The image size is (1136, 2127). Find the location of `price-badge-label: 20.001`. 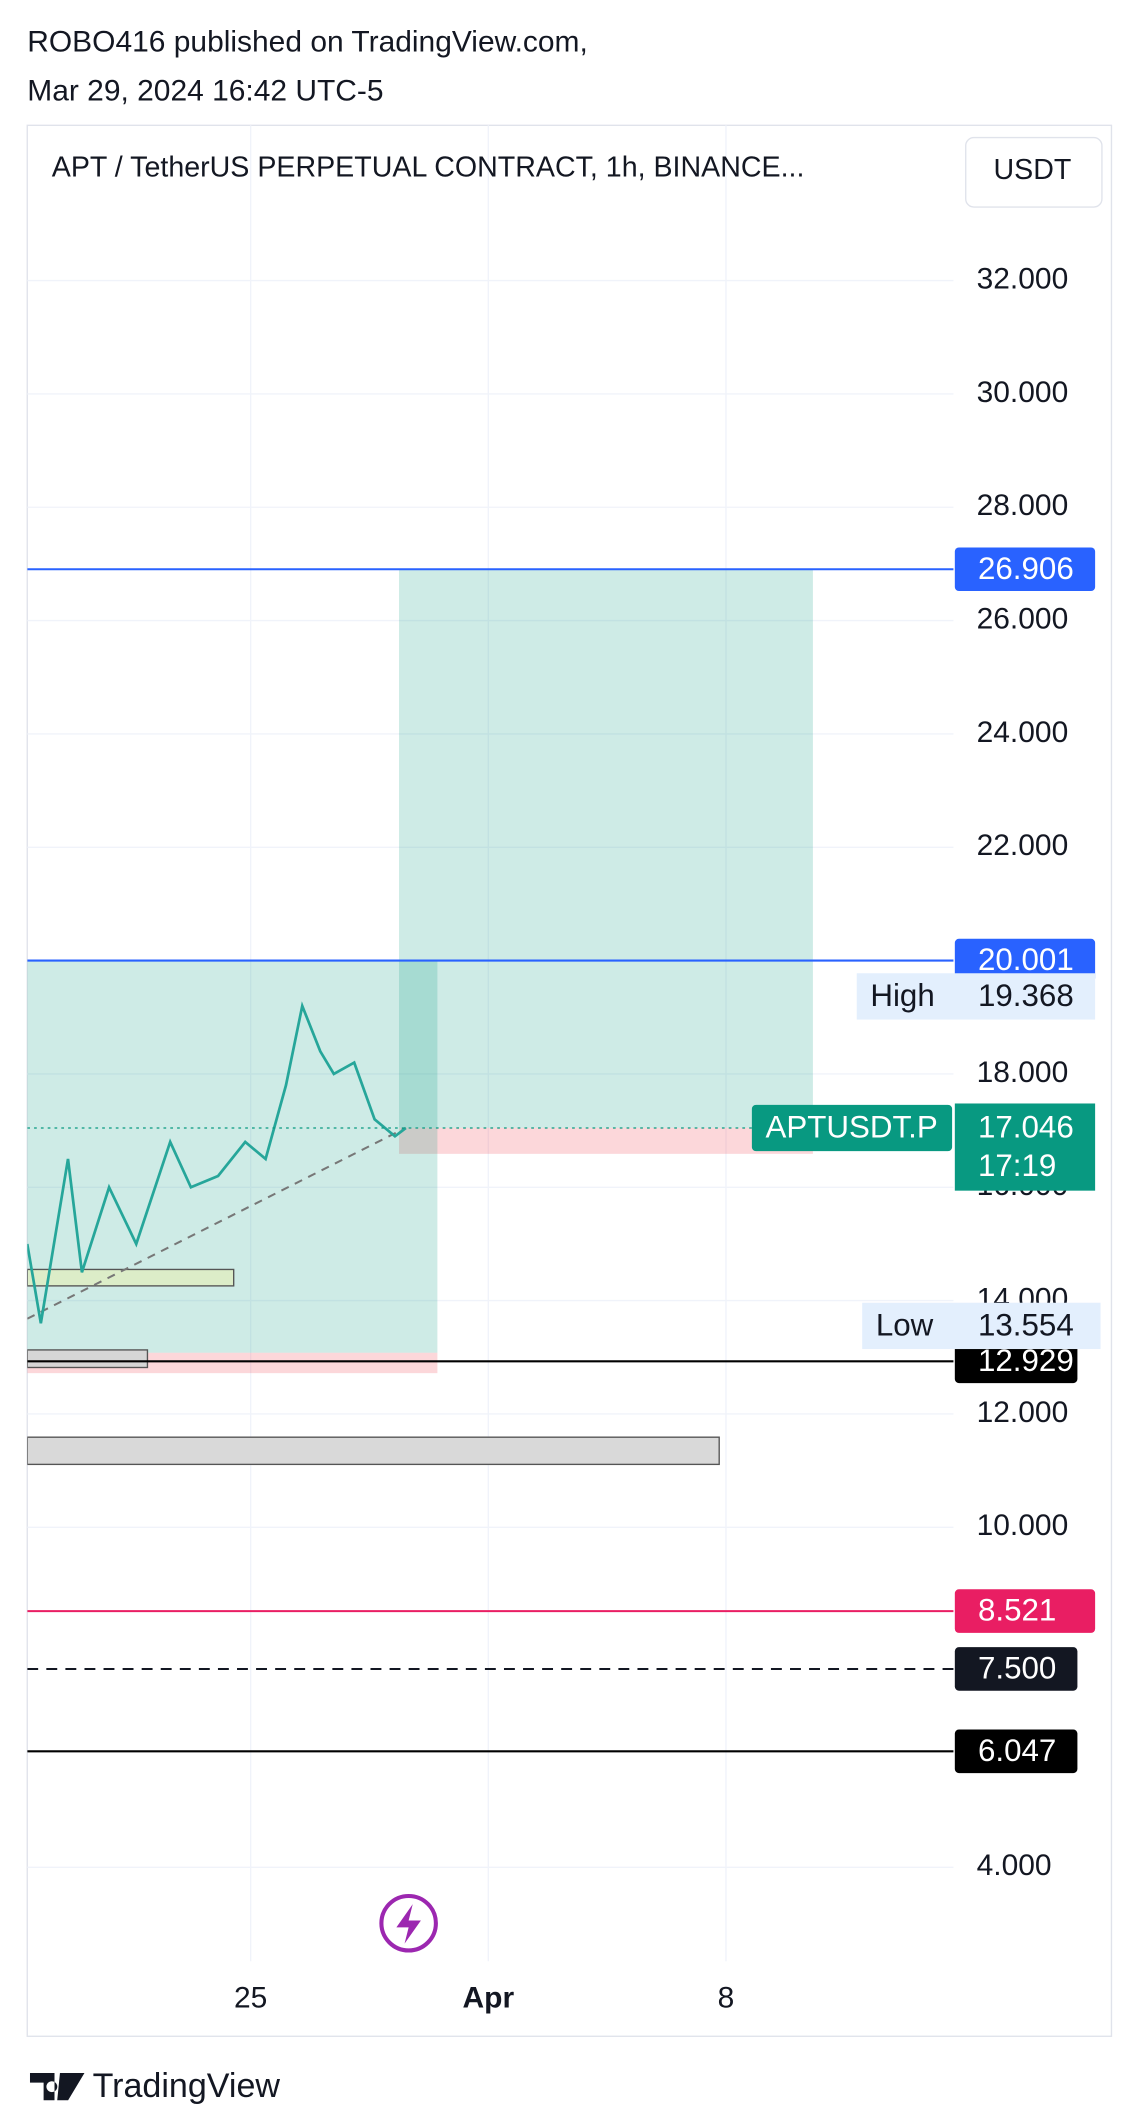

price-badge-label: 20.001 is located at coordinates (1026, 959).